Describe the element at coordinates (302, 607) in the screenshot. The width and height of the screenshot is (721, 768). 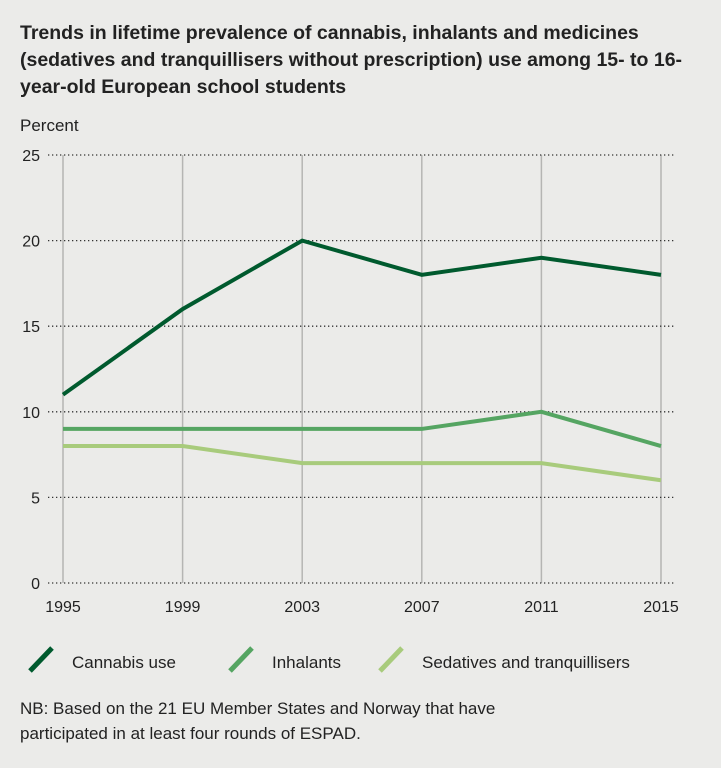
I see `x-tick-label: 2003` at that location.